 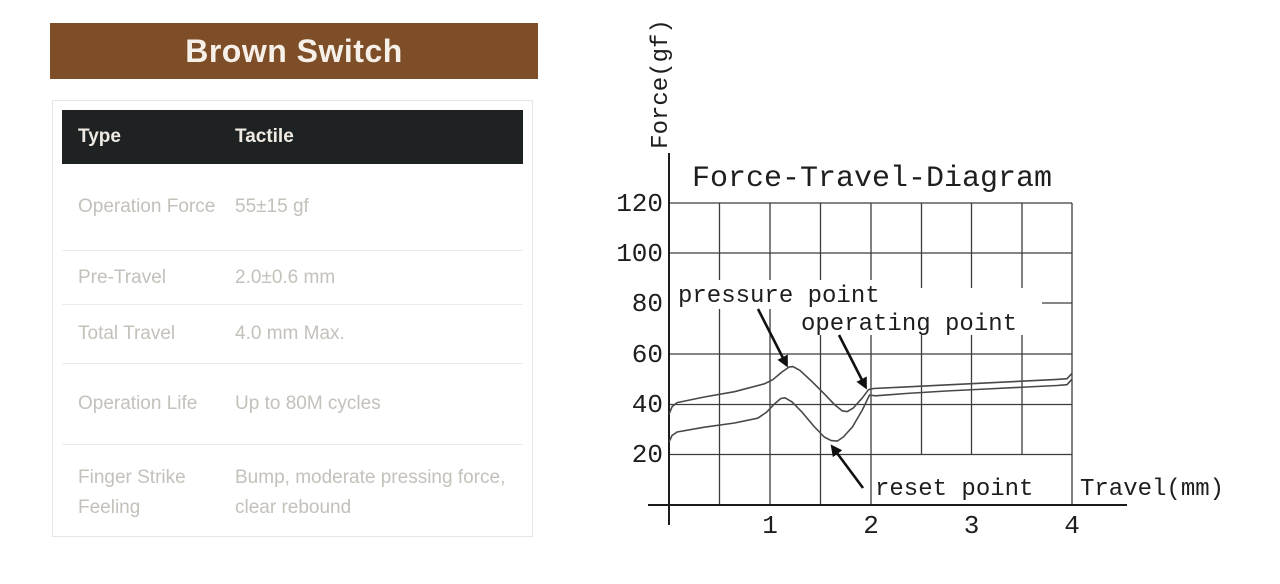 What do you see at coordinates (285, 277) in the screenshot?
I see `spec-value: 2.0±0.6 mm` at bounding box center [285, 277].